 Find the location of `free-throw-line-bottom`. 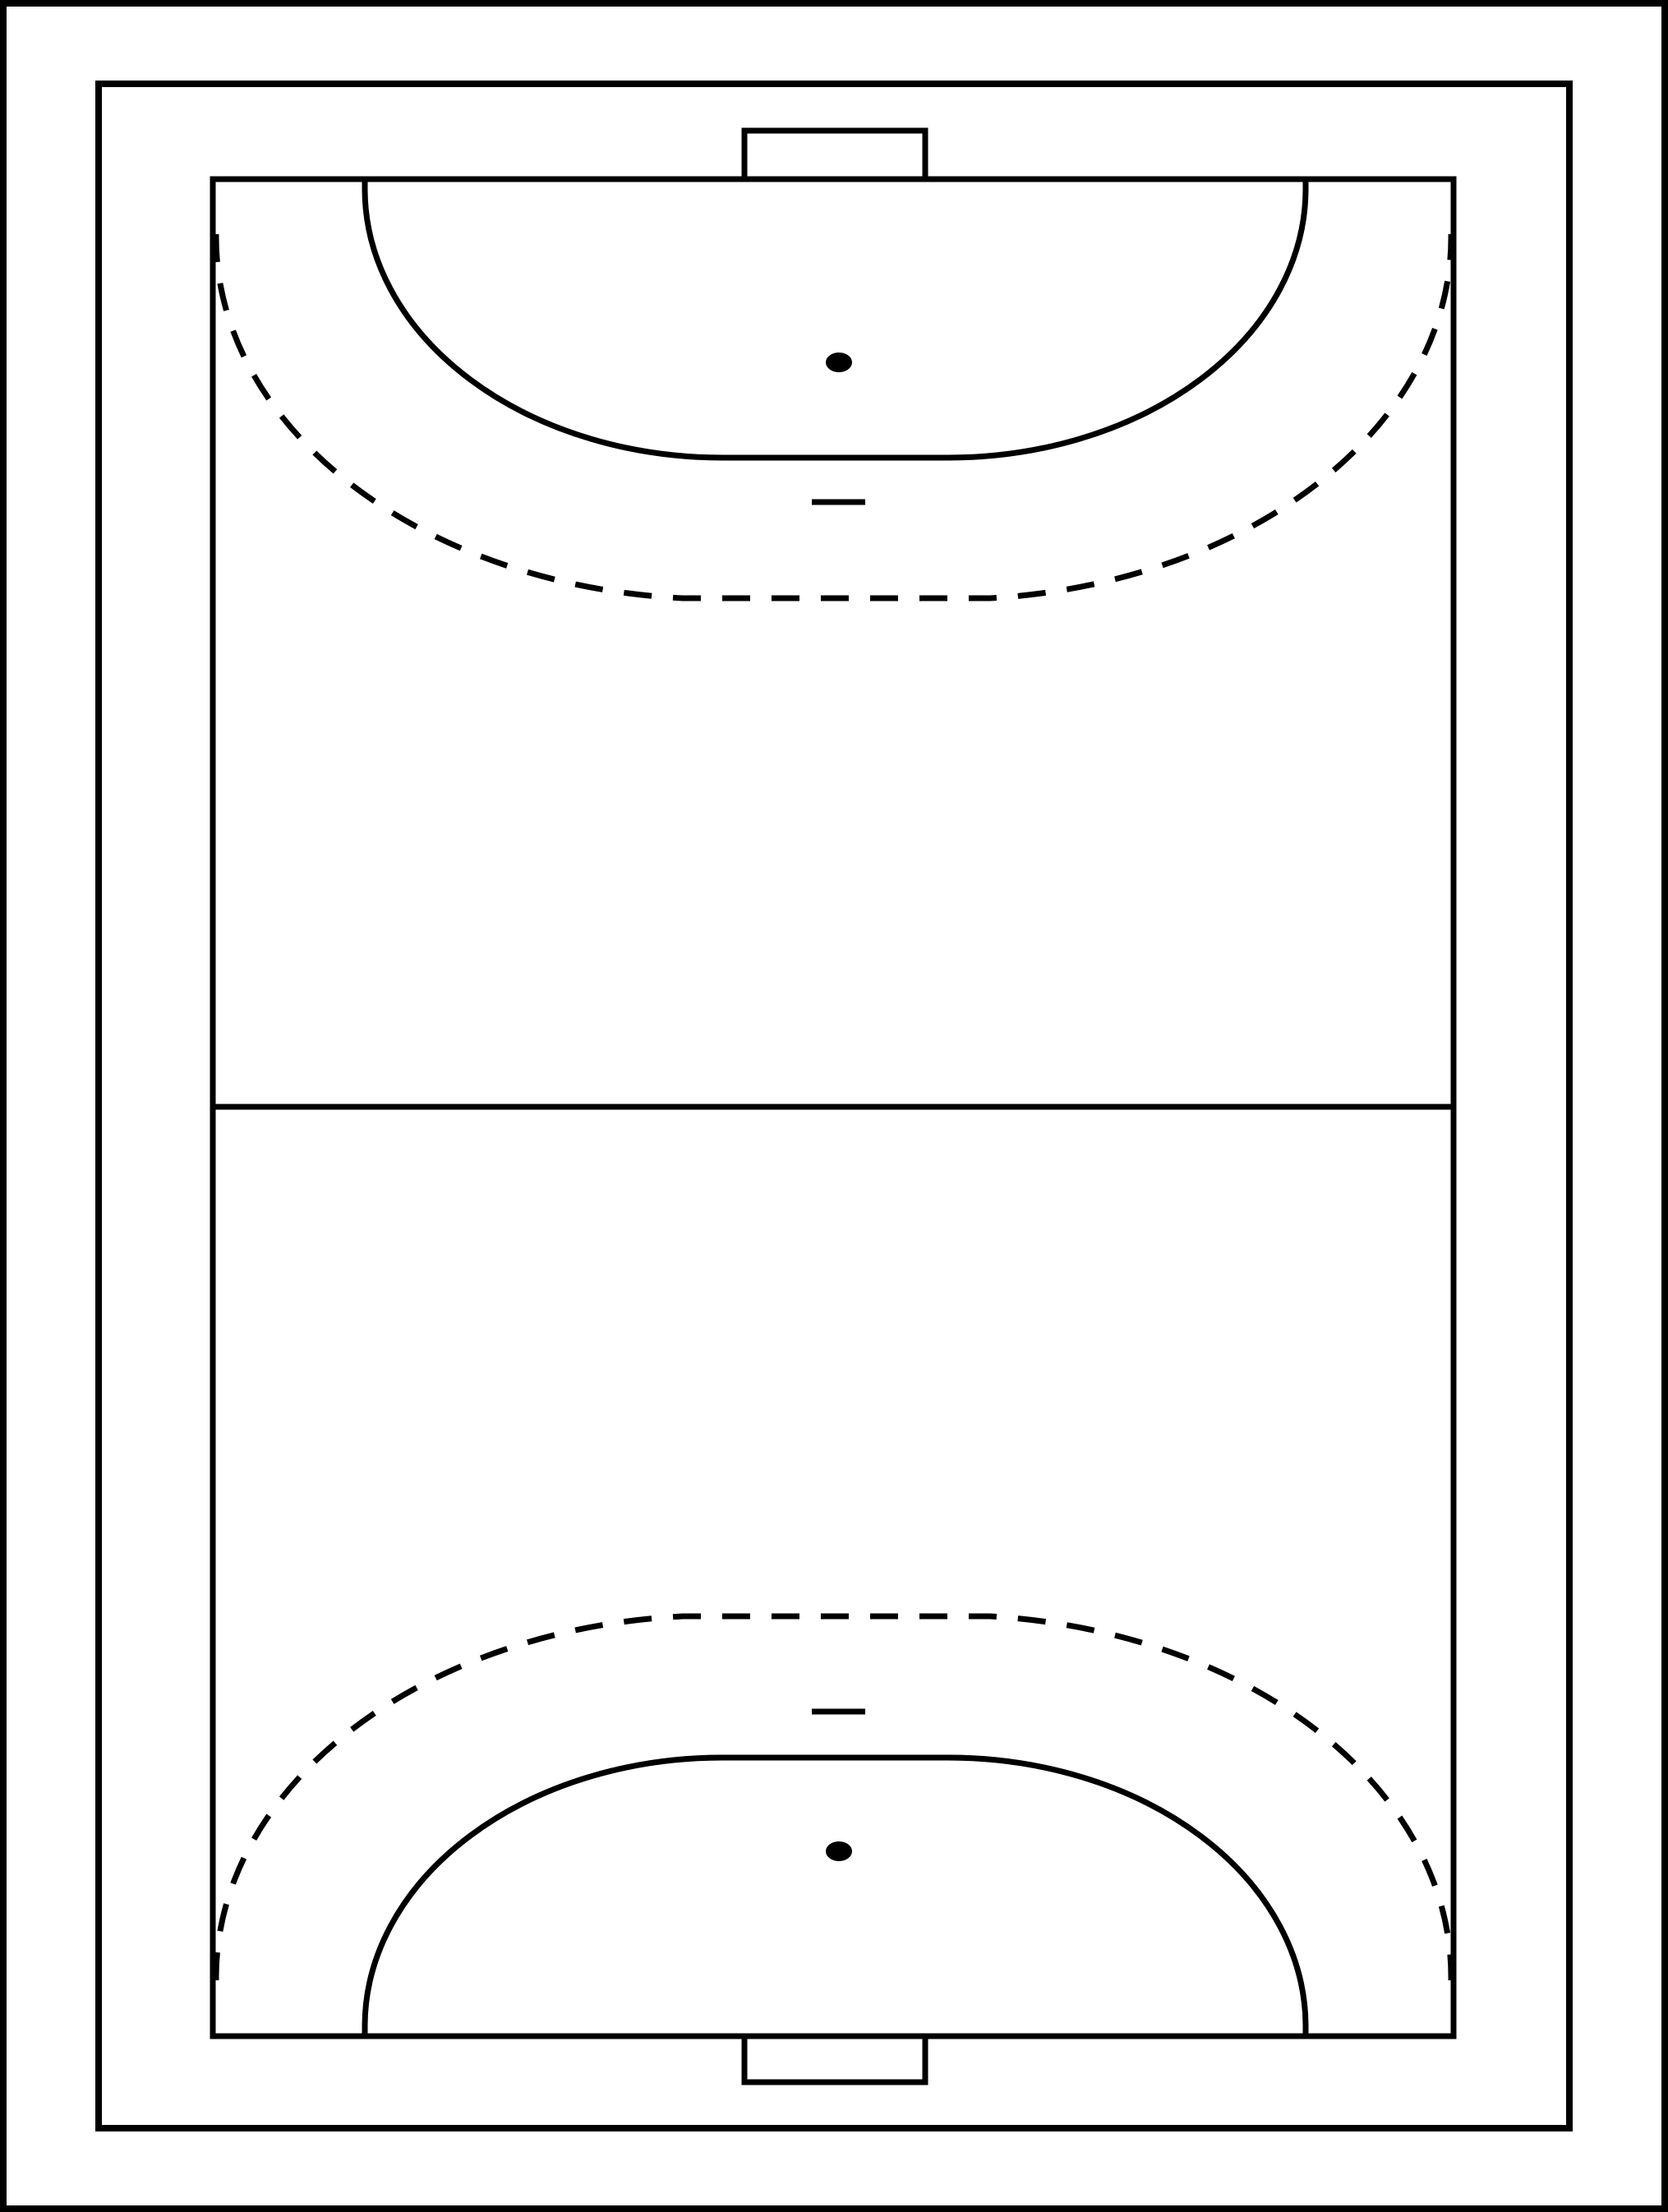

free-throw-line-bottom is located at coordinates (833, 1797).